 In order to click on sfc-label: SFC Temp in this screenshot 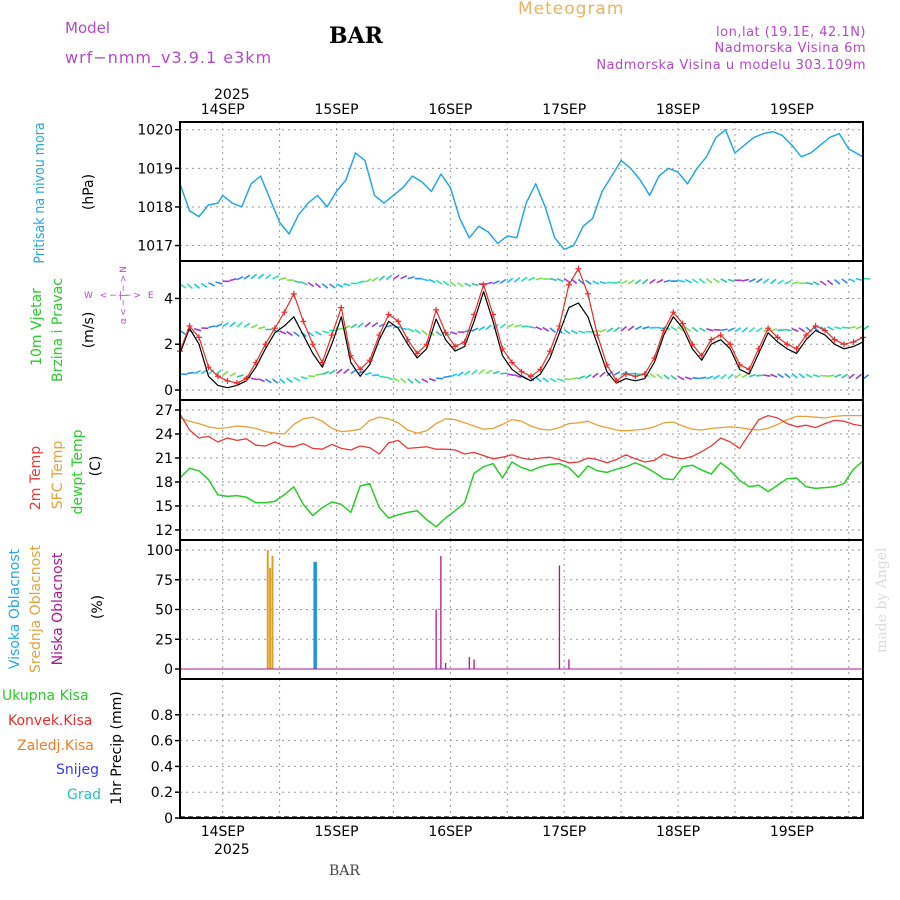, I will do `click(58, 475)`.